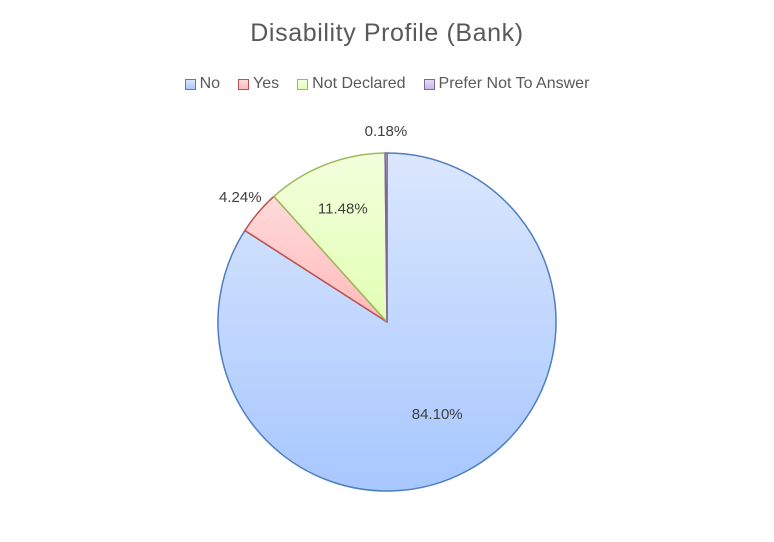 Image resolution: width=774 pixels, height=542 pixels. I want to click on data-label-not-declared: 11.48%, so click(343, 209).